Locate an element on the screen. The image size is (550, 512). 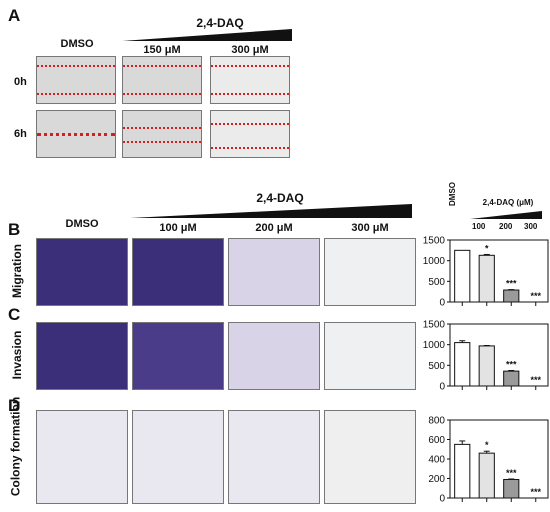
panel-a-letter: A is located at coordinates (14, 15).